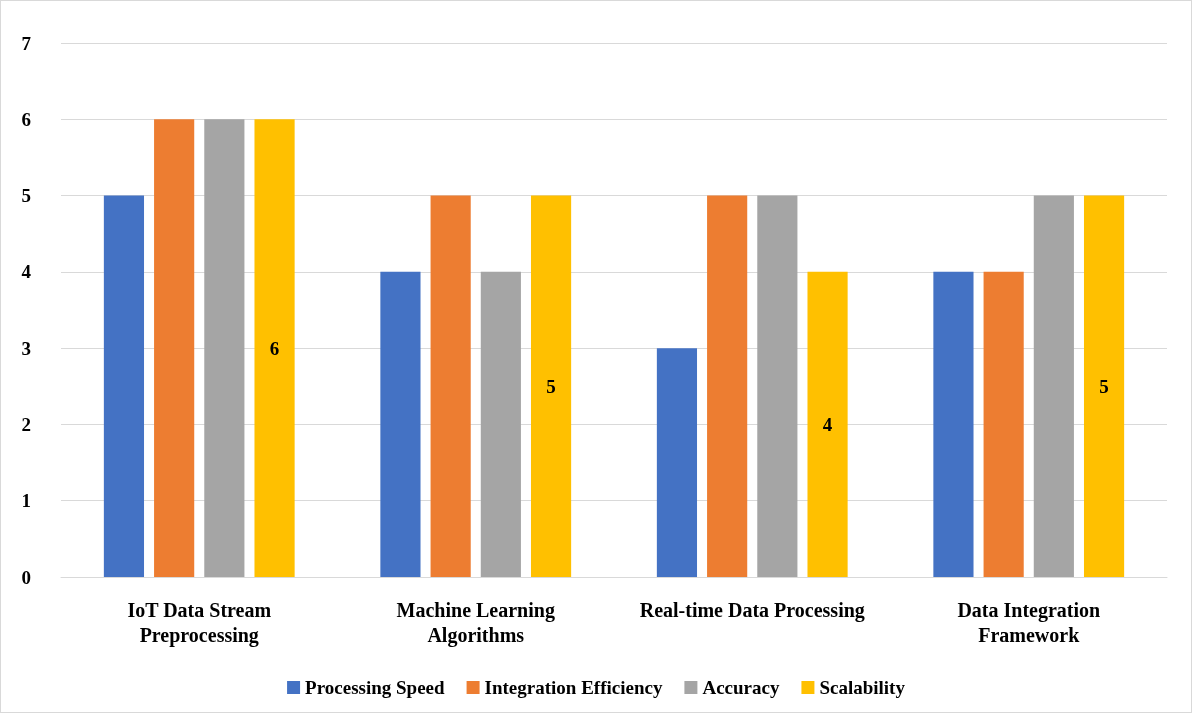  Describe the element at coordinates (26, 272) in the screenshot. I see `y-tick-label: 4` at that location.